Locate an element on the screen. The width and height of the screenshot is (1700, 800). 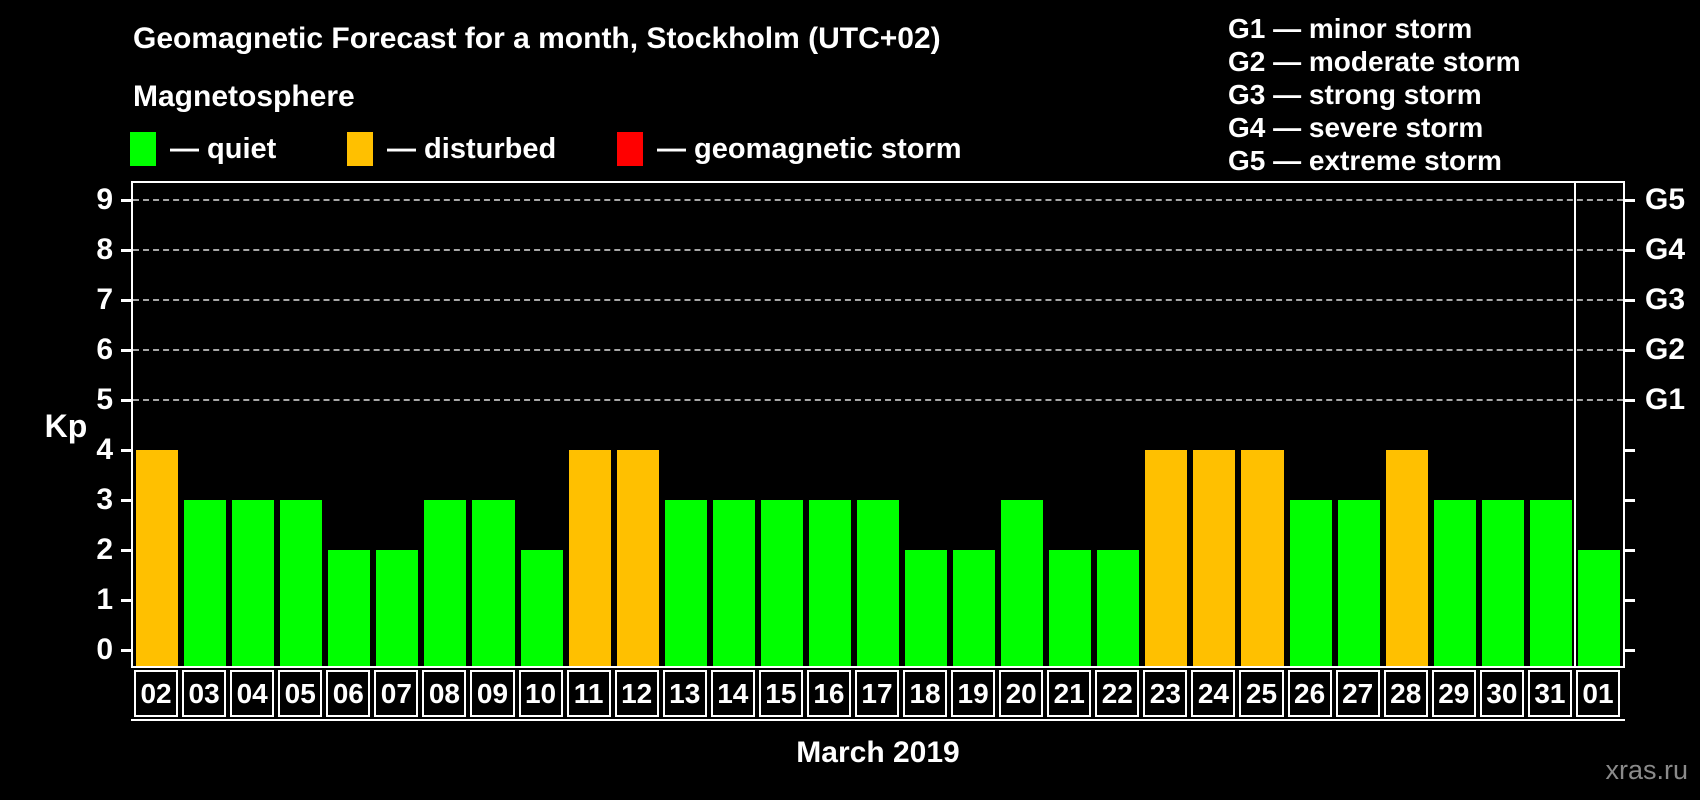
day-label-10: 10 is located at coordinates (540, 693).